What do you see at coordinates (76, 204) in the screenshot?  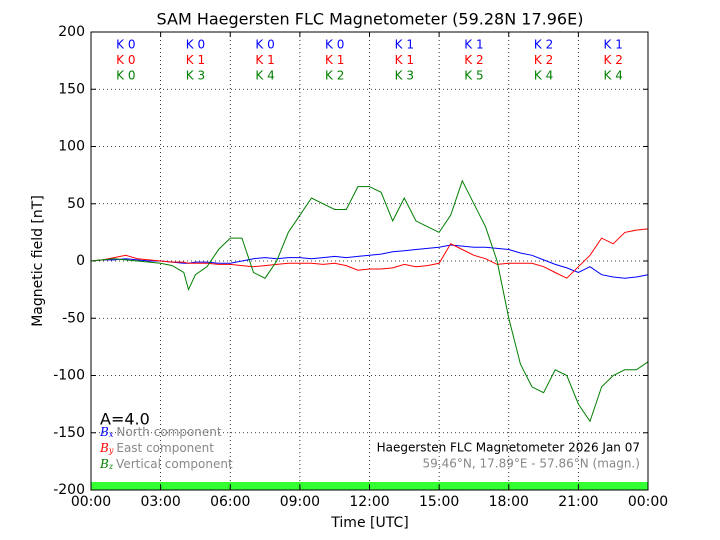 I see `y-tick-label: 50` at bounding box center [76, 204].